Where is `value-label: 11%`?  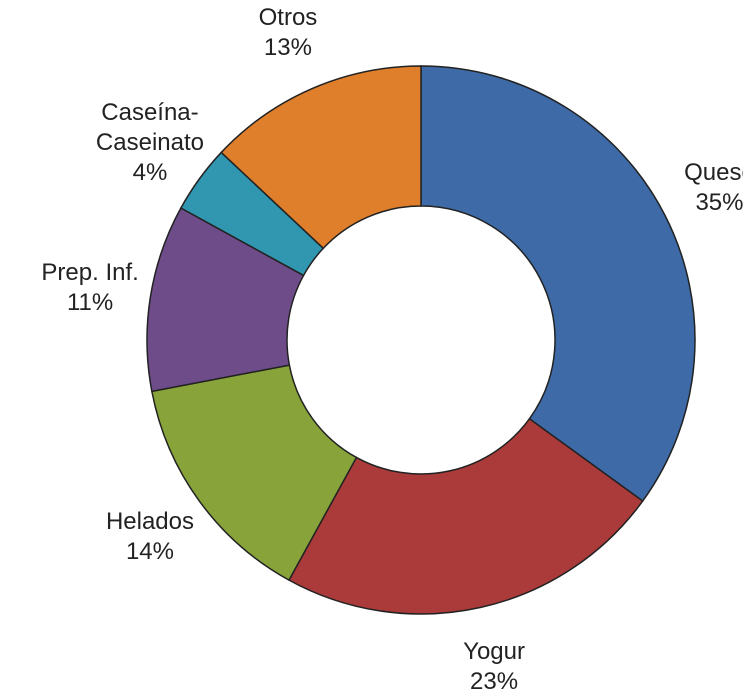 value-label: 11% is located at coordinates (90, 302).